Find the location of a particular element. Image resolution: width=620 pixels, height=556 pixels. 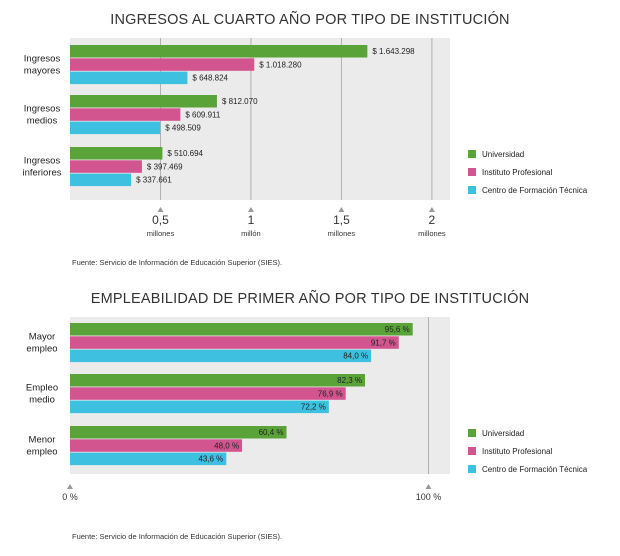

chart-1-tick-unit-1: millones is located at coordinates (161, 233).